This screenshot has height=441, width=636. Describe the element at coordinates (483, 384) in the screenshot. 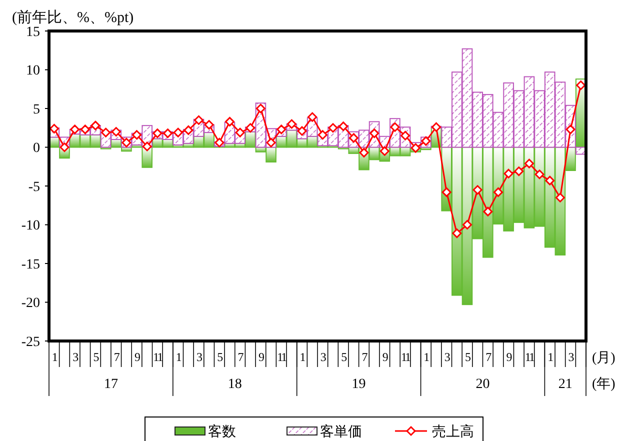

I see `text: 20` at that location.